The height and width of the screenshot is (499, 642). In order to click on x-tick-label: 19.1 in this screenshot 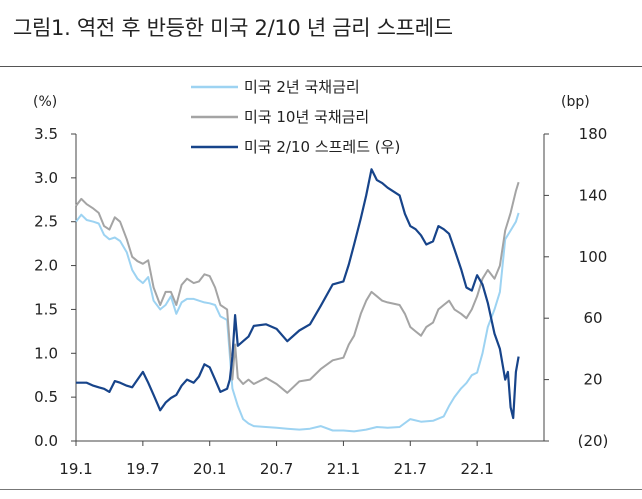, I will do `click(75, 469)`.